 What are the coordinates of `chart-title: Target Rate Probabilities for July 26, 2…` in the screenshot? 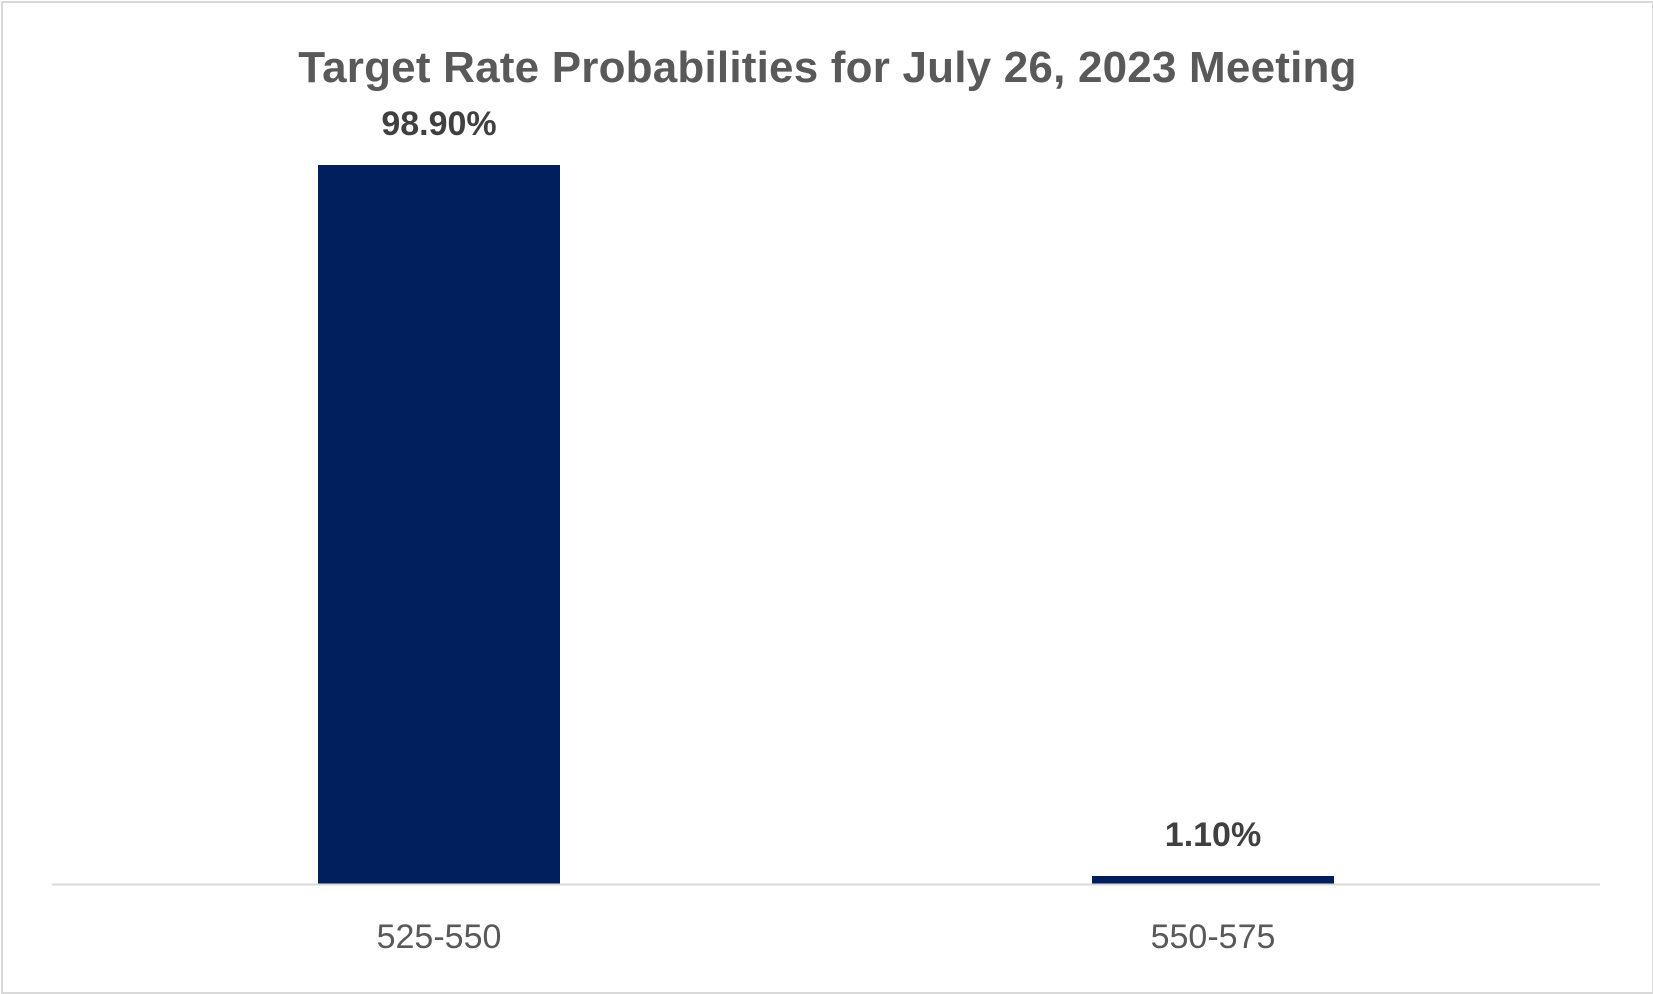 It's located at (827, 67).